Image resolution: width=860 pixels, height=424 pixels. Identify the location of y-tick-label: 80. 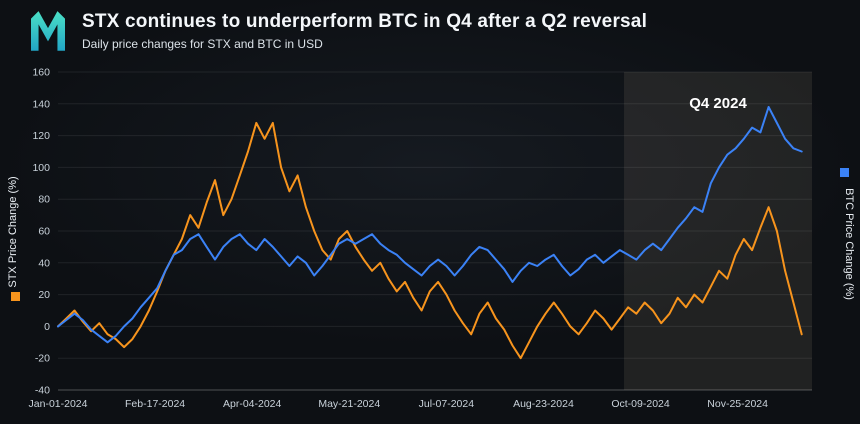
(44, 200).